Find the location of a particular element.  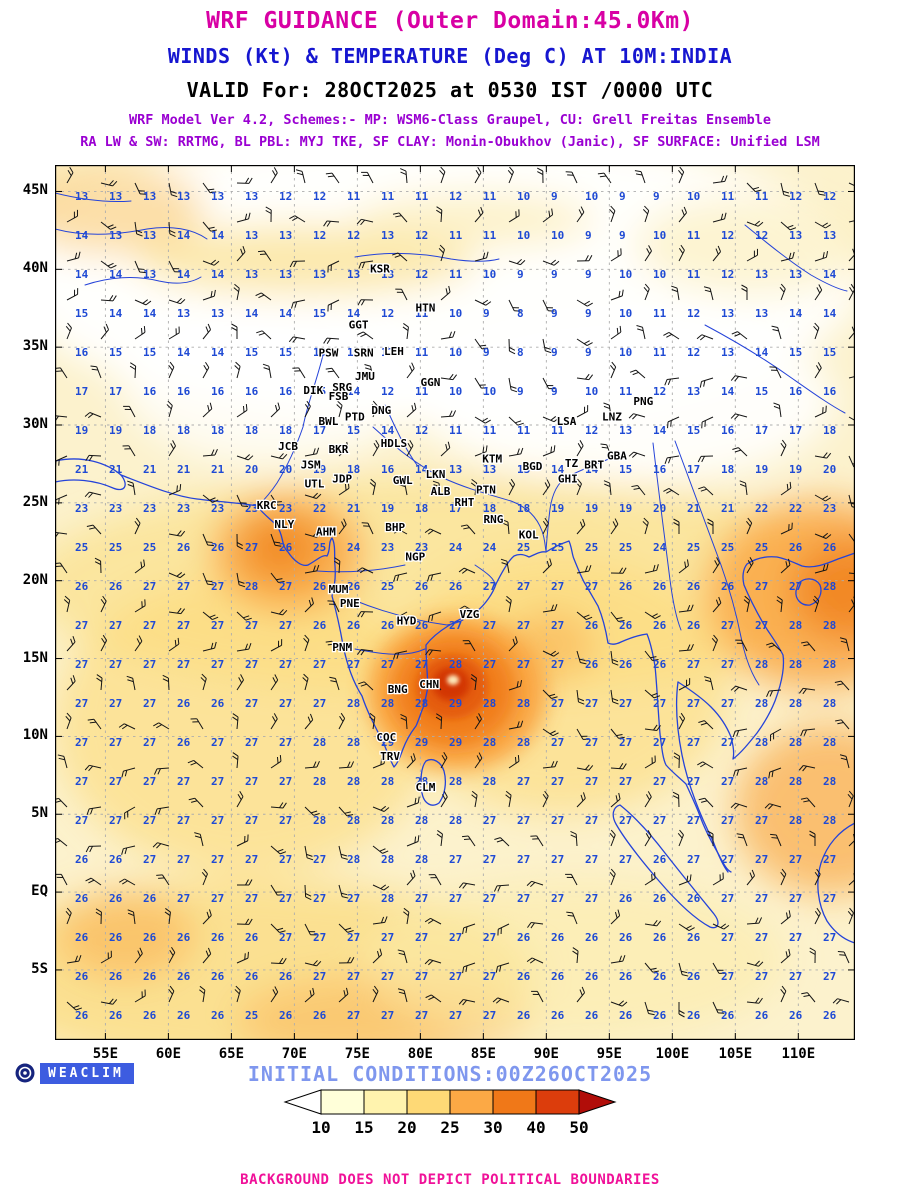

colorbar-level-label: 10 is located at coordinates (320, 1127).